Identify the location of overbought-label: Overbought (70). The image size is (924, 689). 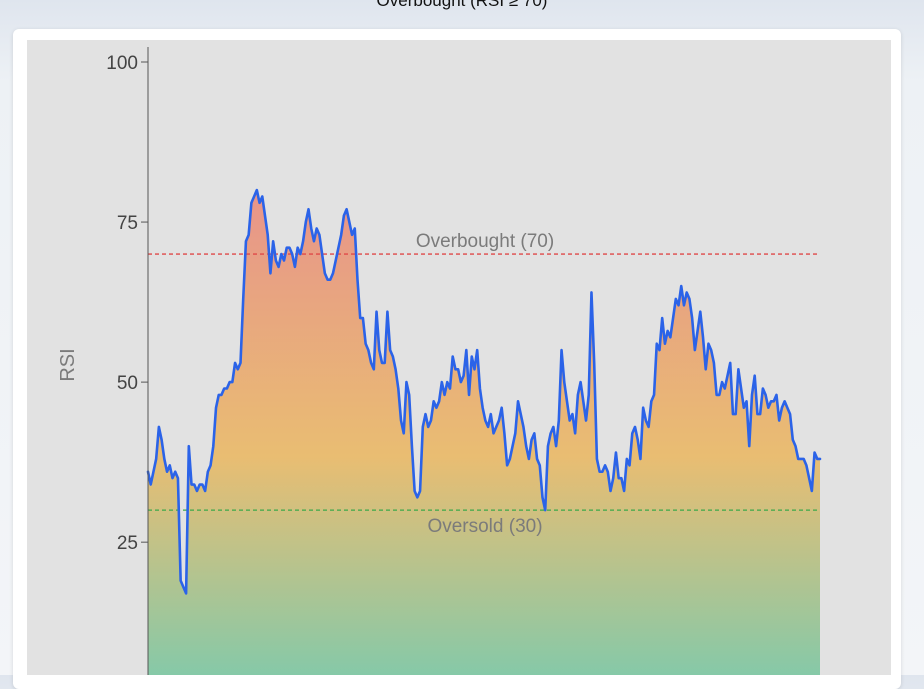
(485, 241).